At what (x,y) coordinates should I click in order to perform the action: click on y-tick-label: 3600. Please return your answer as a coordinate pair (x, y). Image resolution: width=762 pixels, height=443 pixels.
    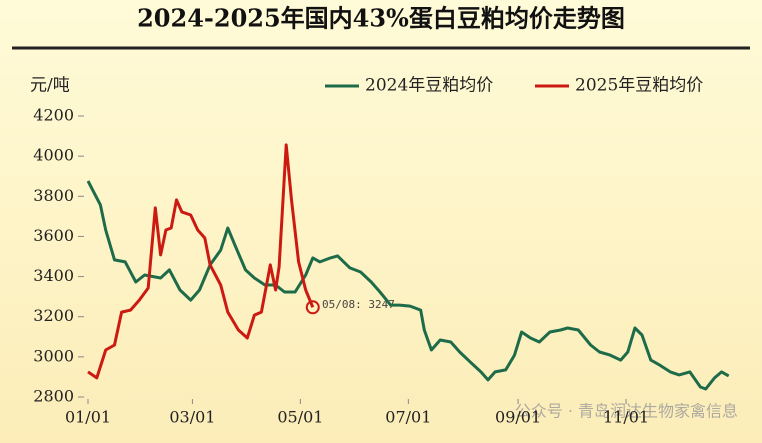
    Looking at the image, I should click on (53, 235).